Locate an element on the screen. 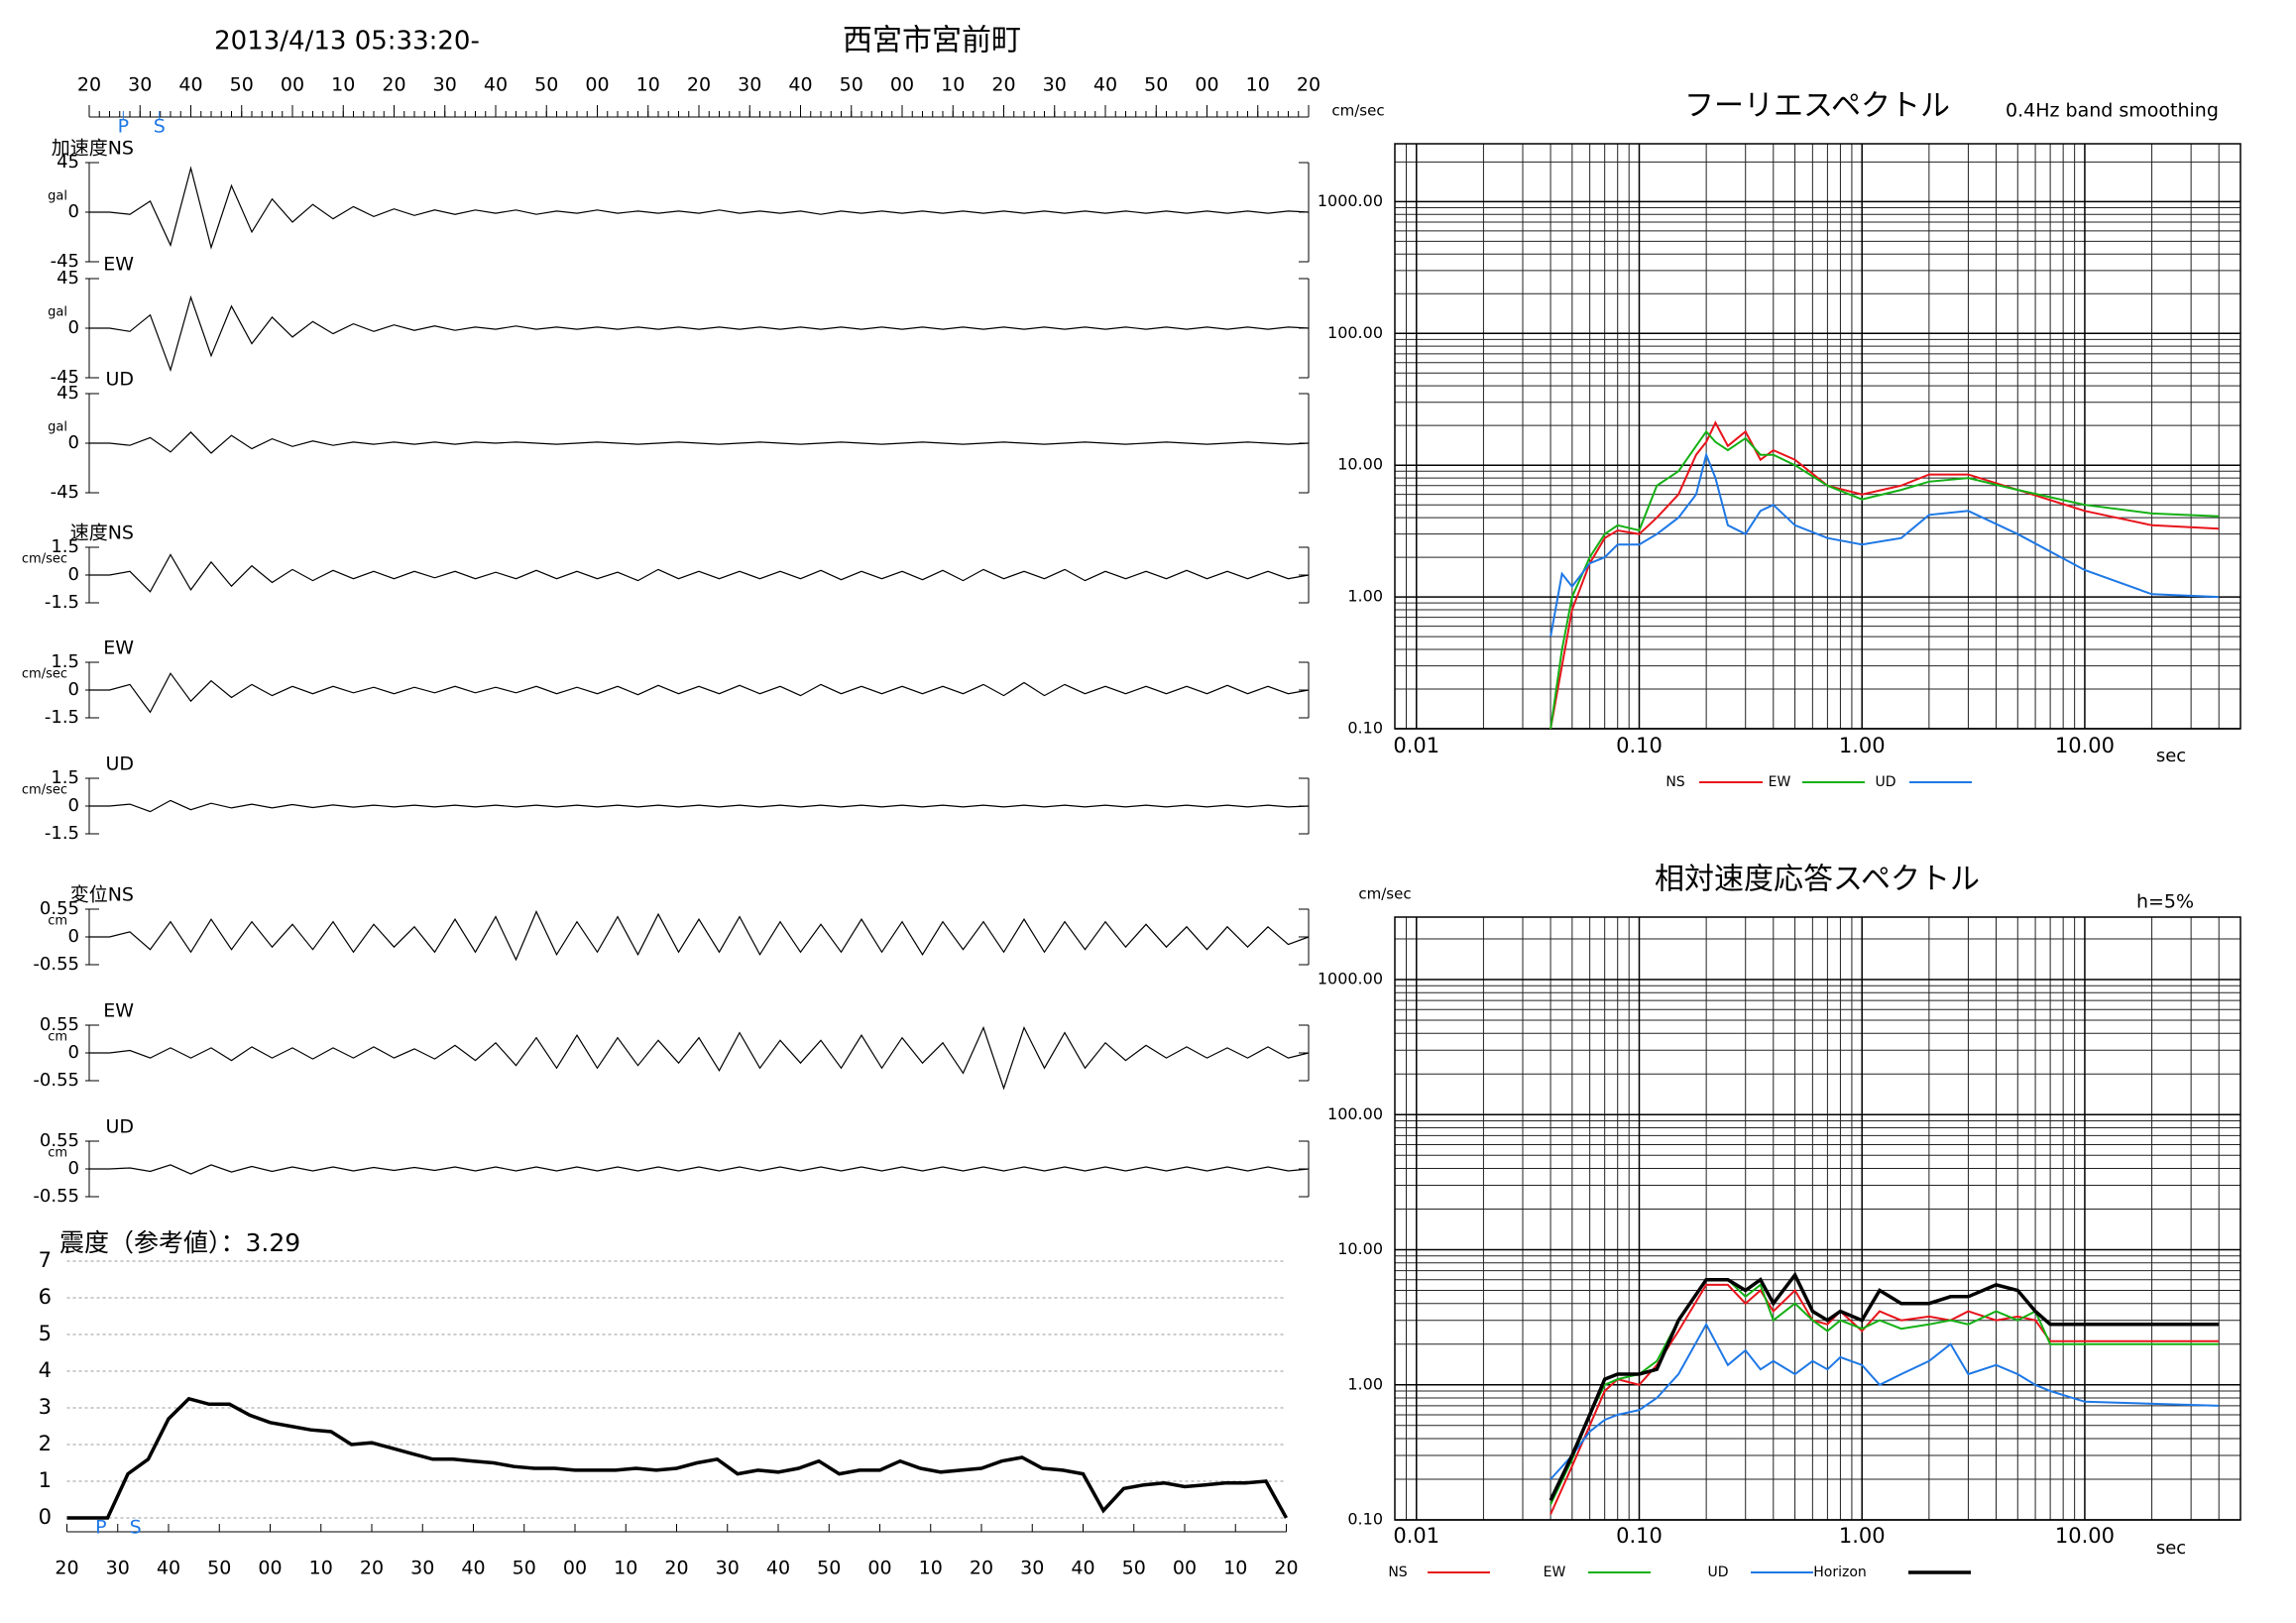 This screenshot has height=1623, width=2296. site-title: 西宮市宮前町 is located at coordinates (932, 41).